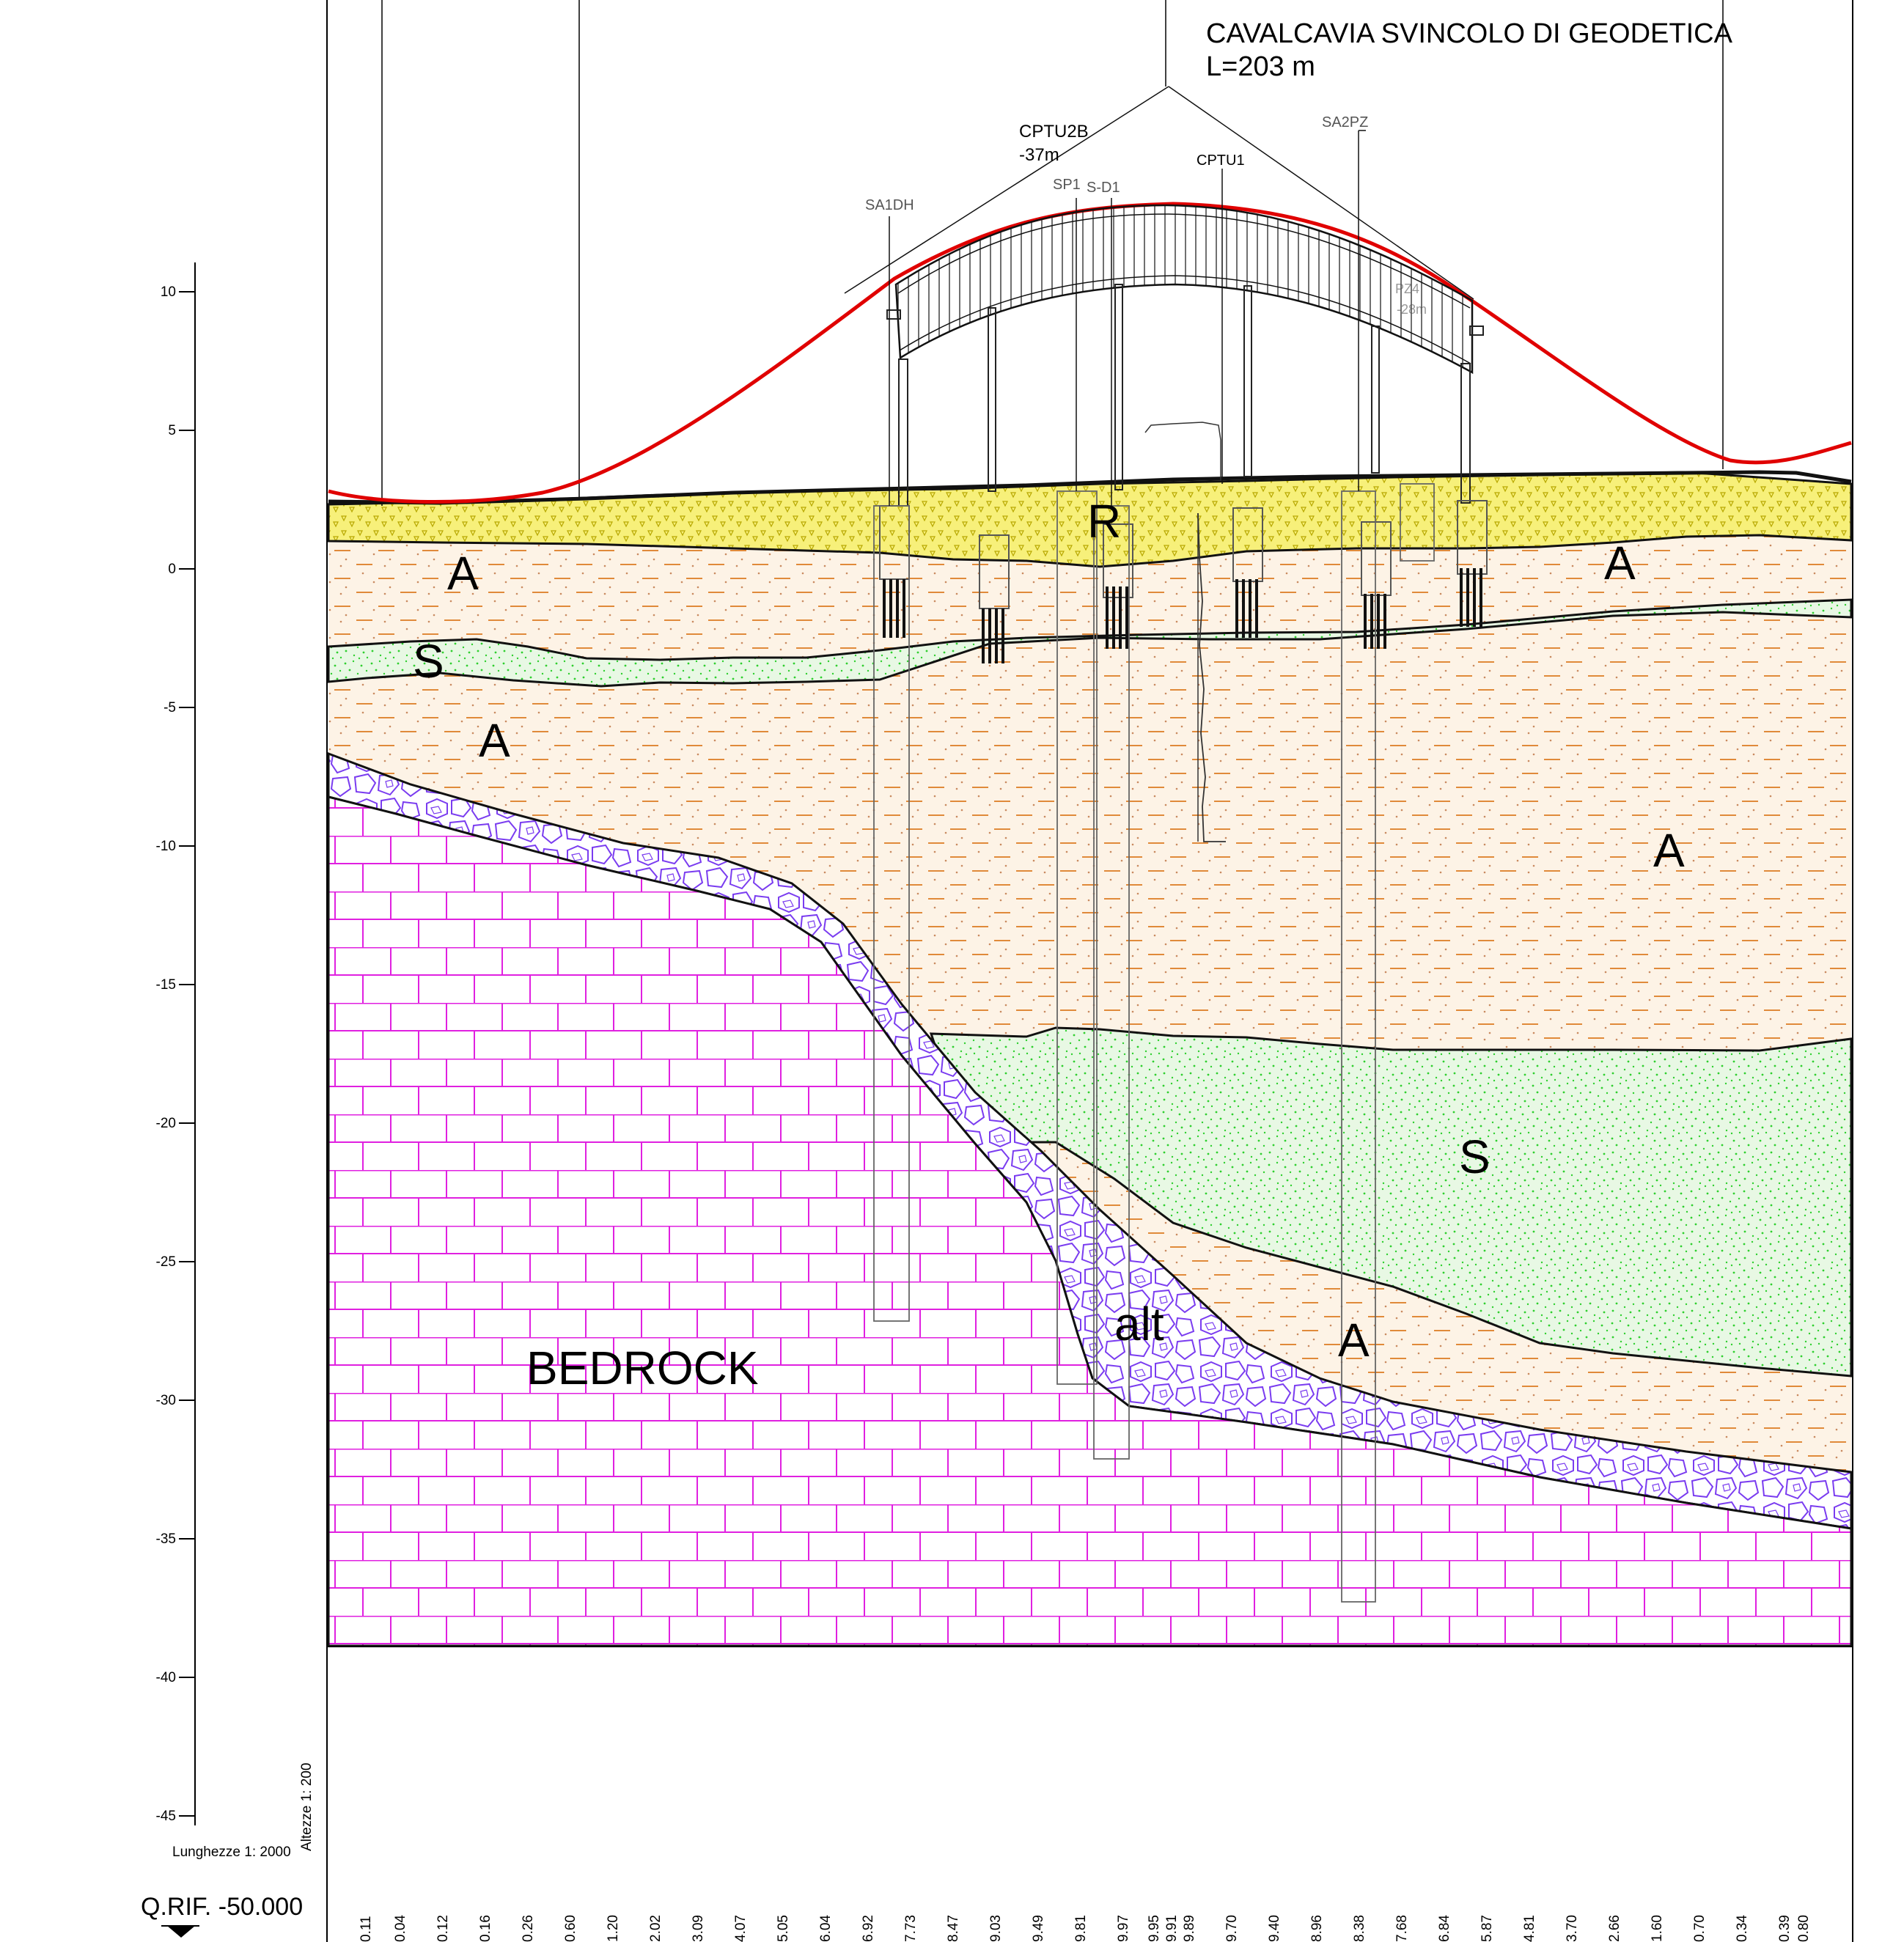  I want to click on bridge-deck, so click(1184, 289).